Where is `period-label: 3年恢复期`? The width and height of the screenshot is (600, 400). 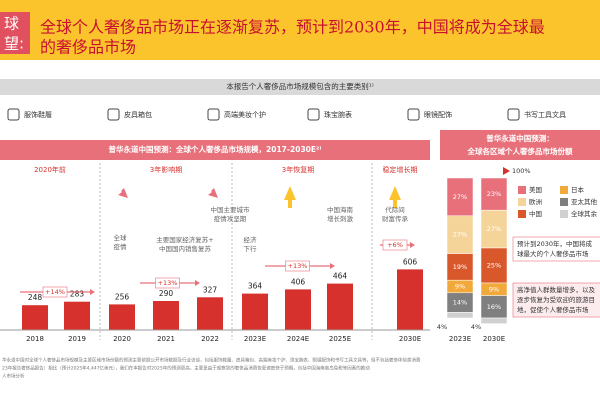 period-label: 3年恢复期 is located at coordinates (298, 169).